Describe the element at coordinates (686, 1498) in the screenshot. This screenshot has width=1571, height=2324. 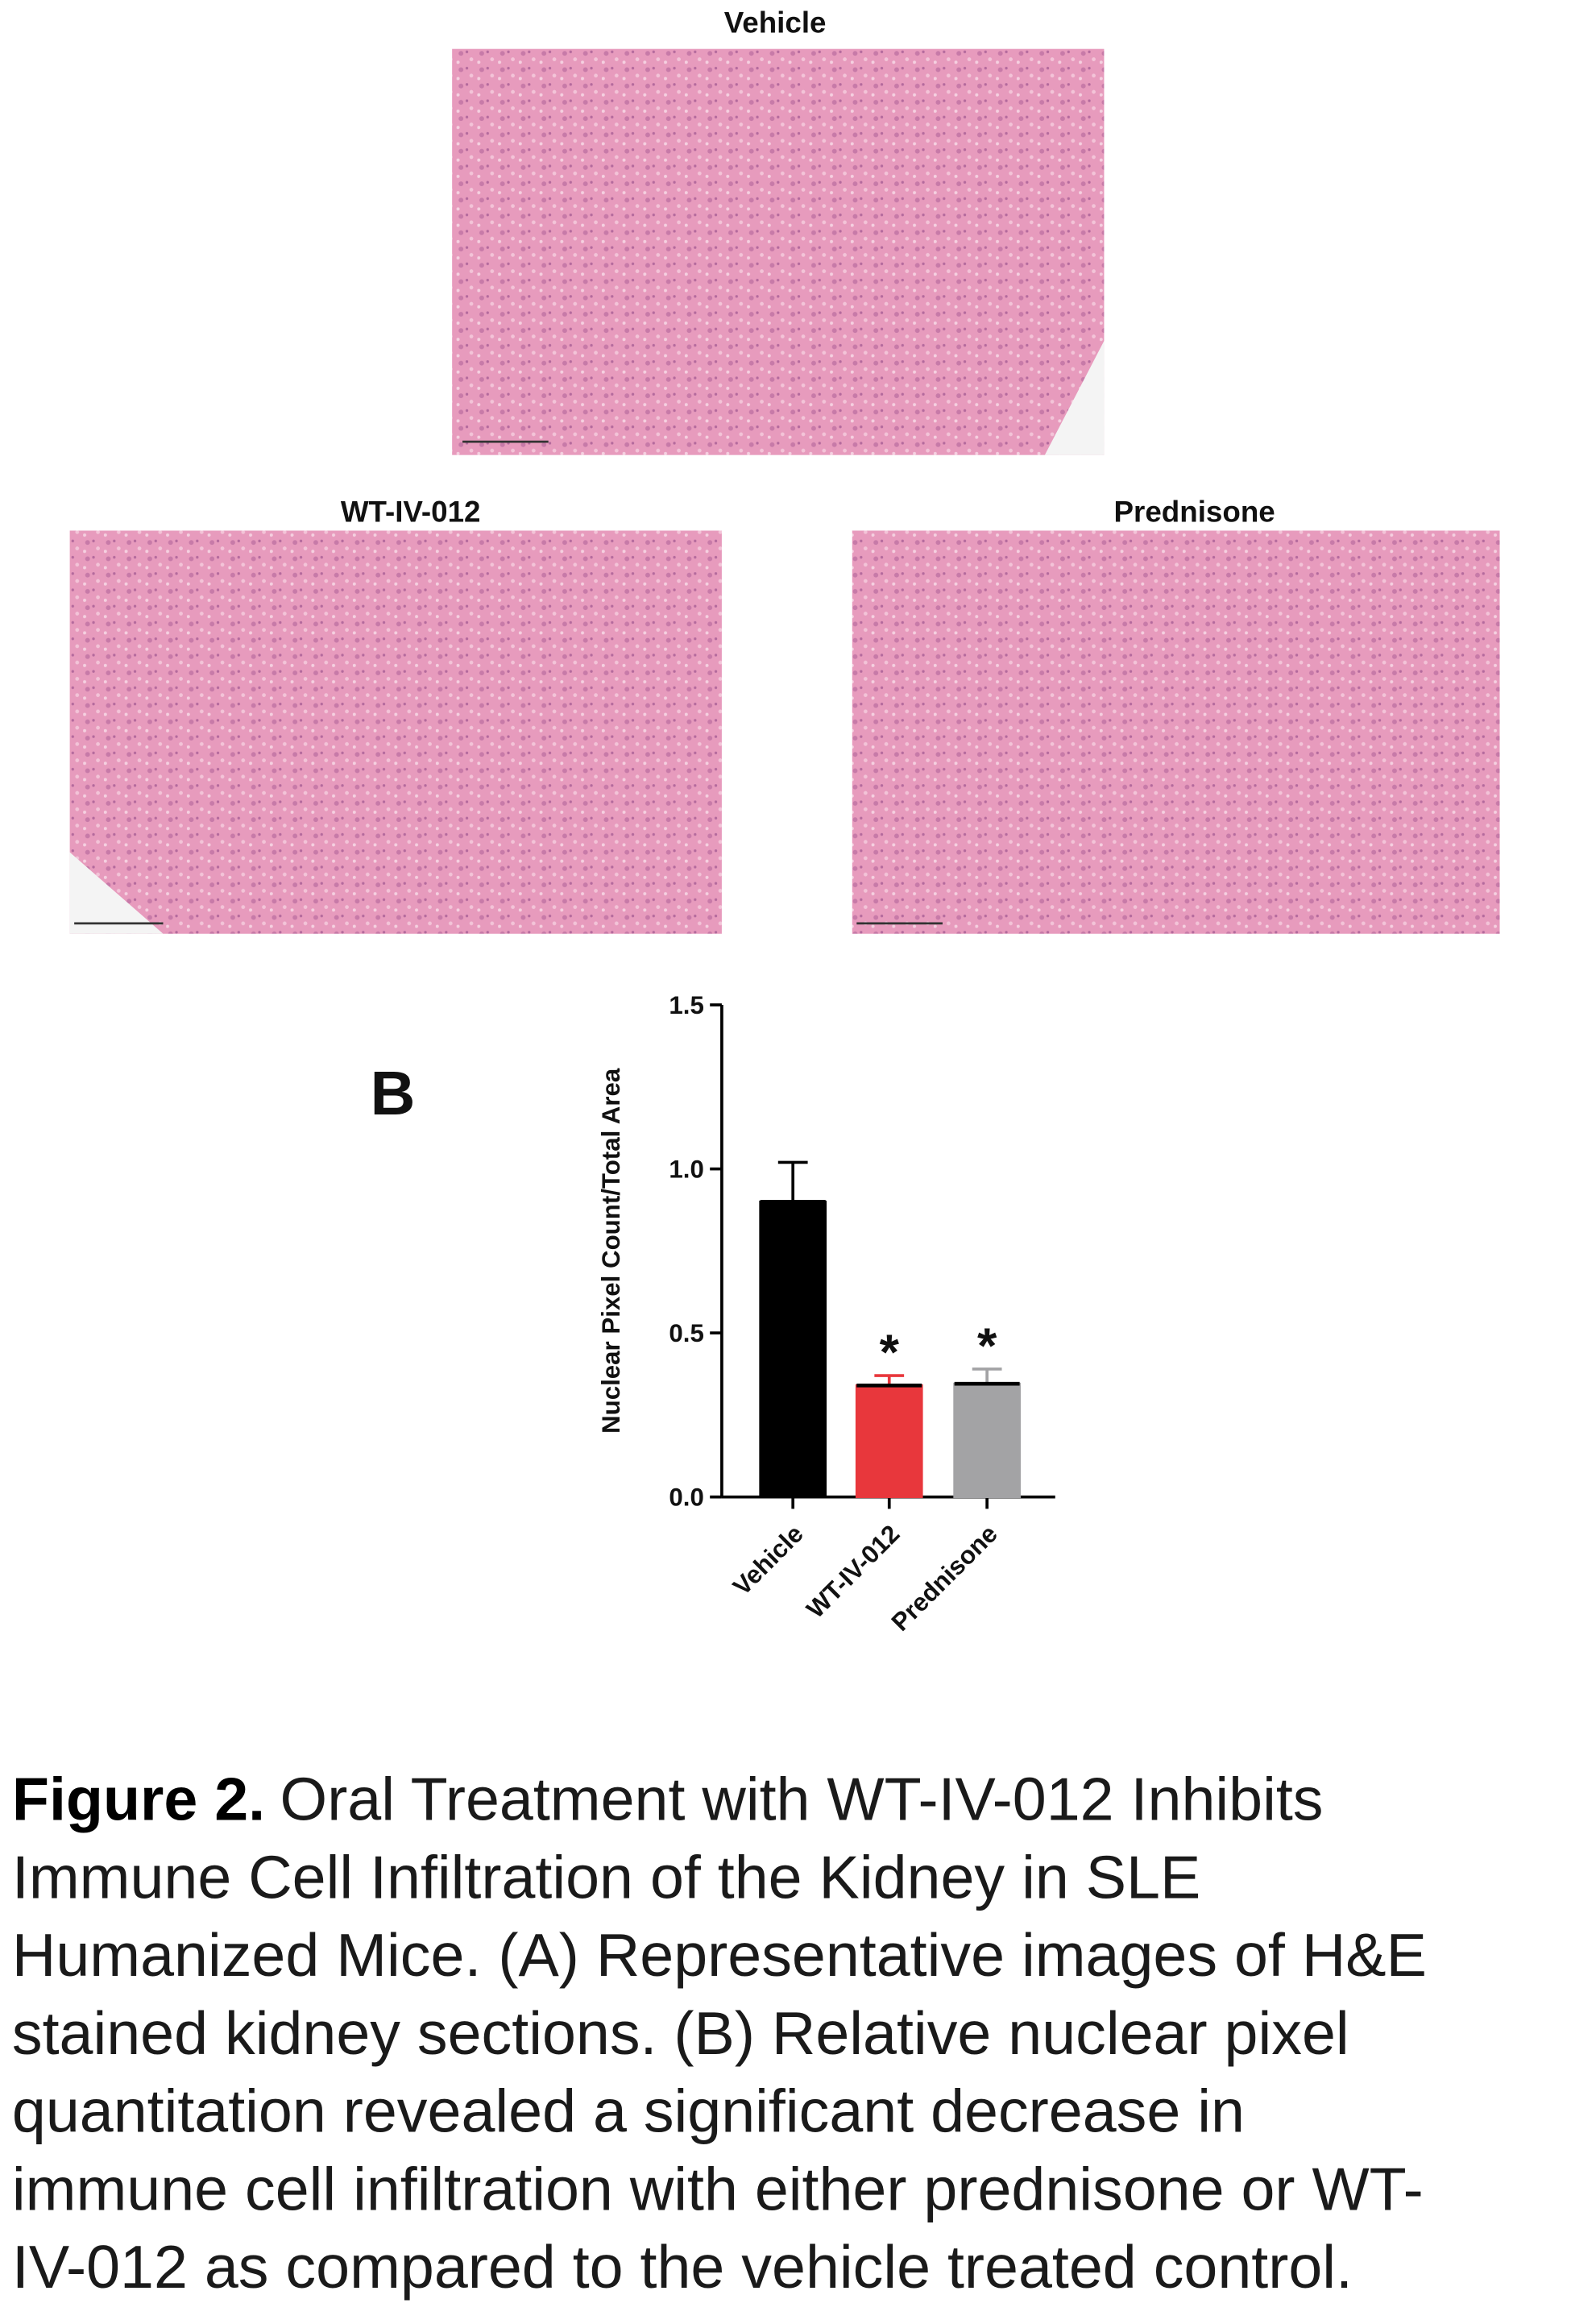
I see `y-tick-label: 0.0` at that location.